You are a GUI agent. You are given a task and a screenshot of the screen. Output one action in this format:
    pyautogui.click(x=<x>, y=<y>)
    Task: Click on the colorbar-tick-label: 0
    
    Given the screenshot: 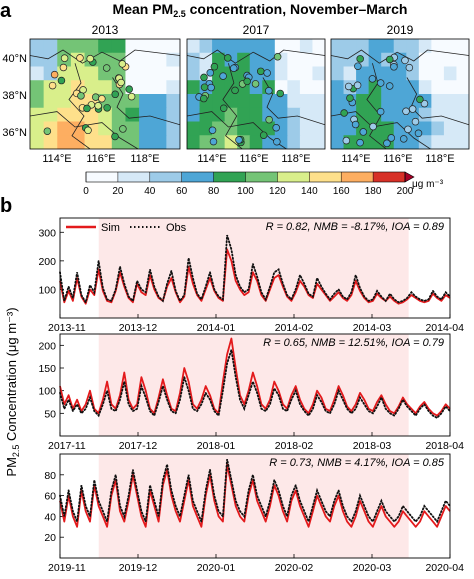 What is the action you would take?
    pyautogui.click(x=86, y=191)
    